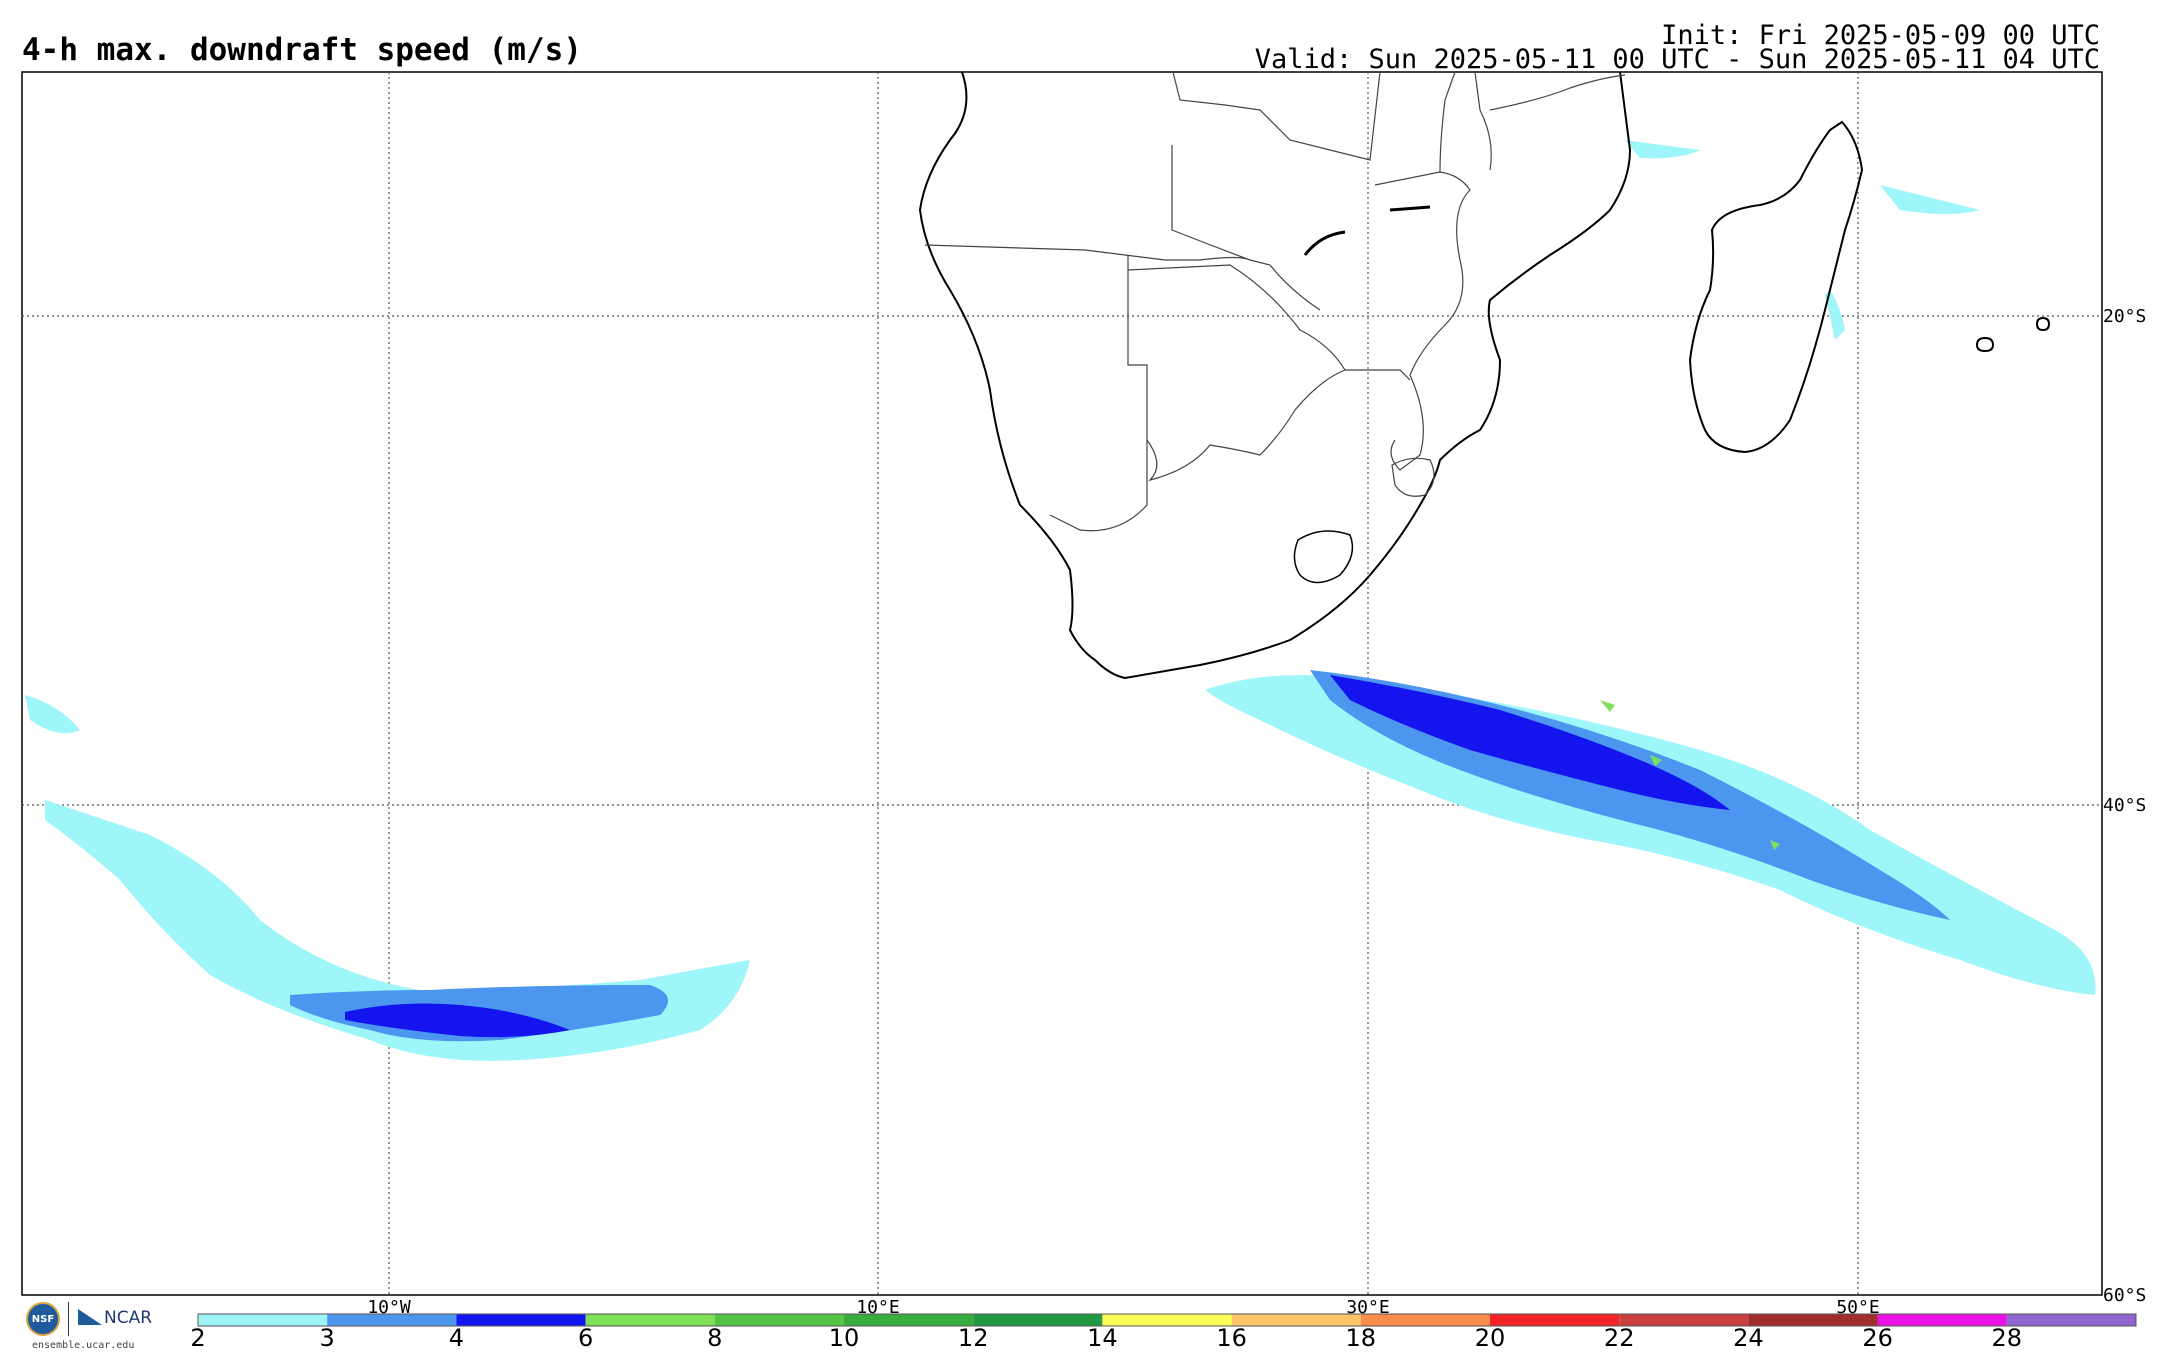 This screenshot has width=2160, height=1354. I want to click on lat-label-40s: 40°S, so click(2124, 805).